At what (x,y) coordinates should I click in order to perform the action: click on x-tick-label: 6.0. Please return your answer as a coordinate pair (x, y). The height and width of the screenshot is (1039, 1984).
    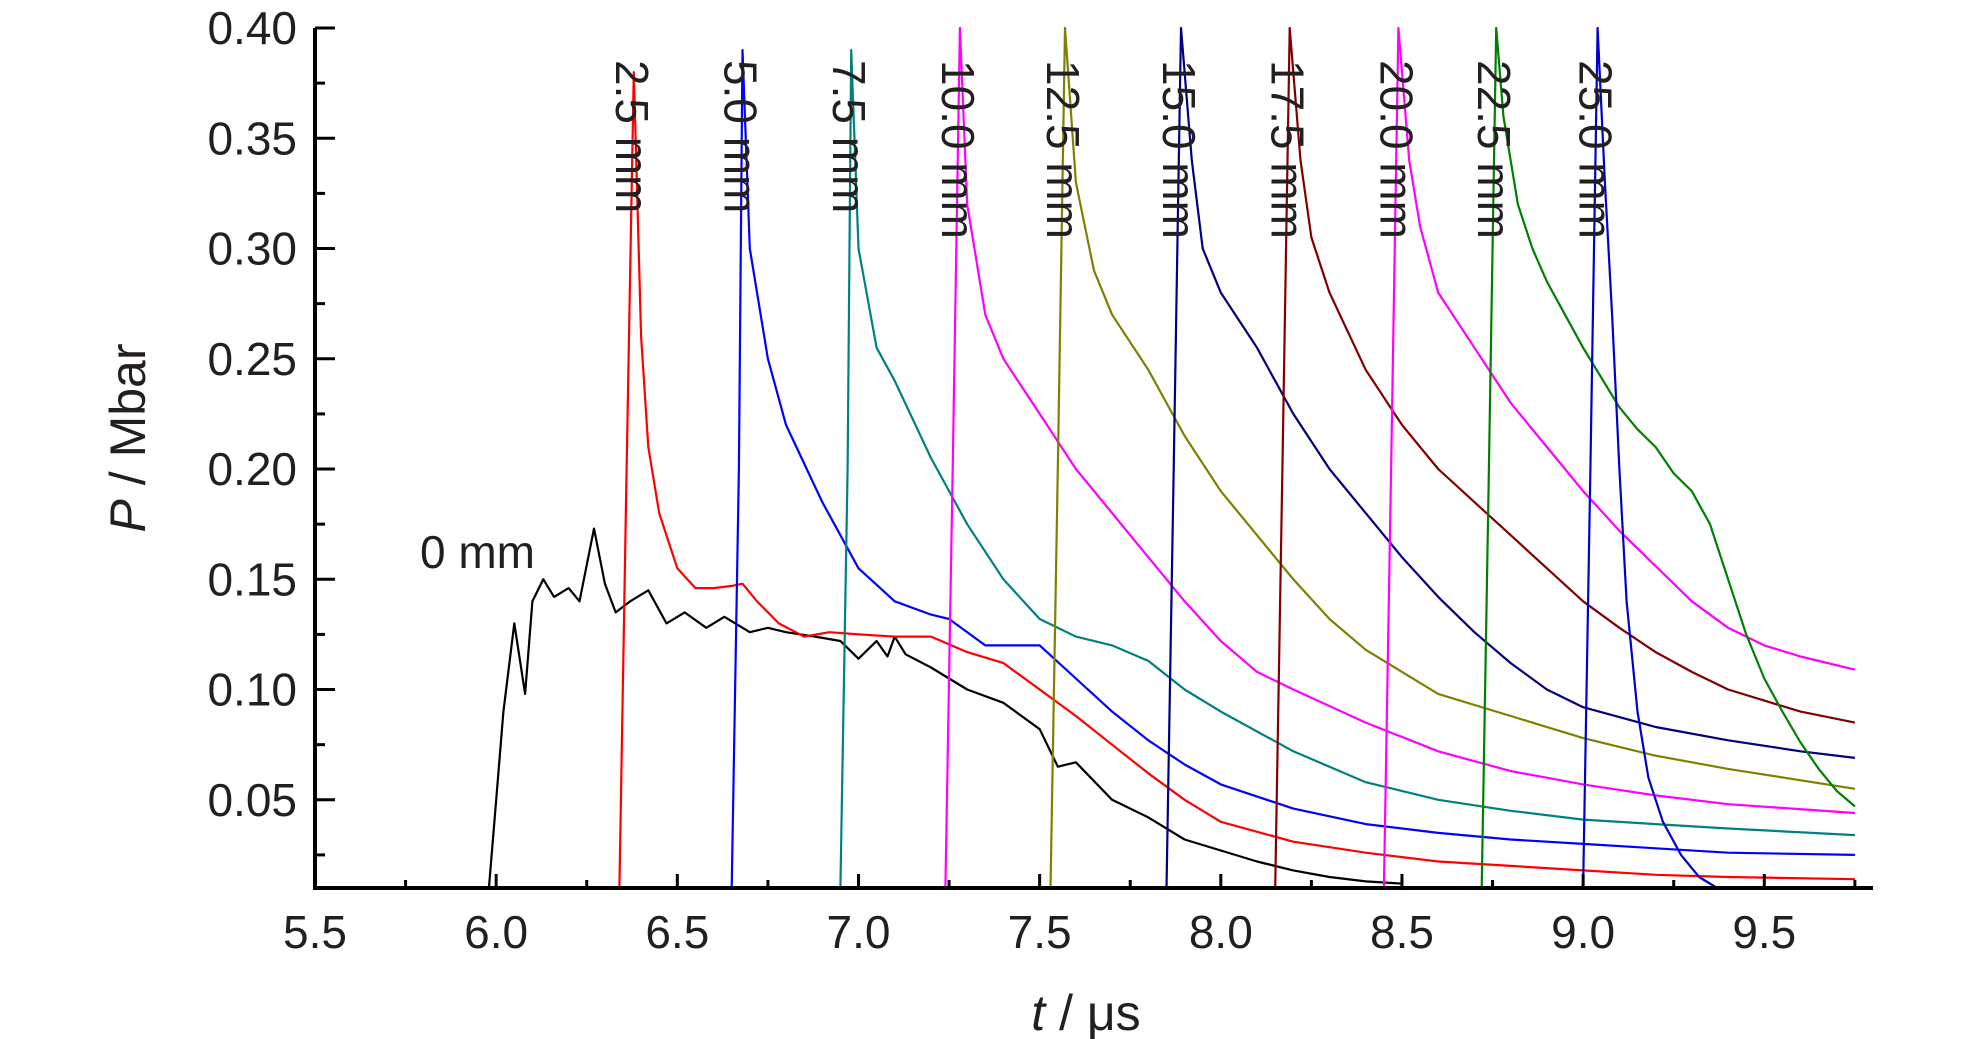
    Looking at the image, I should click on (496, 932).